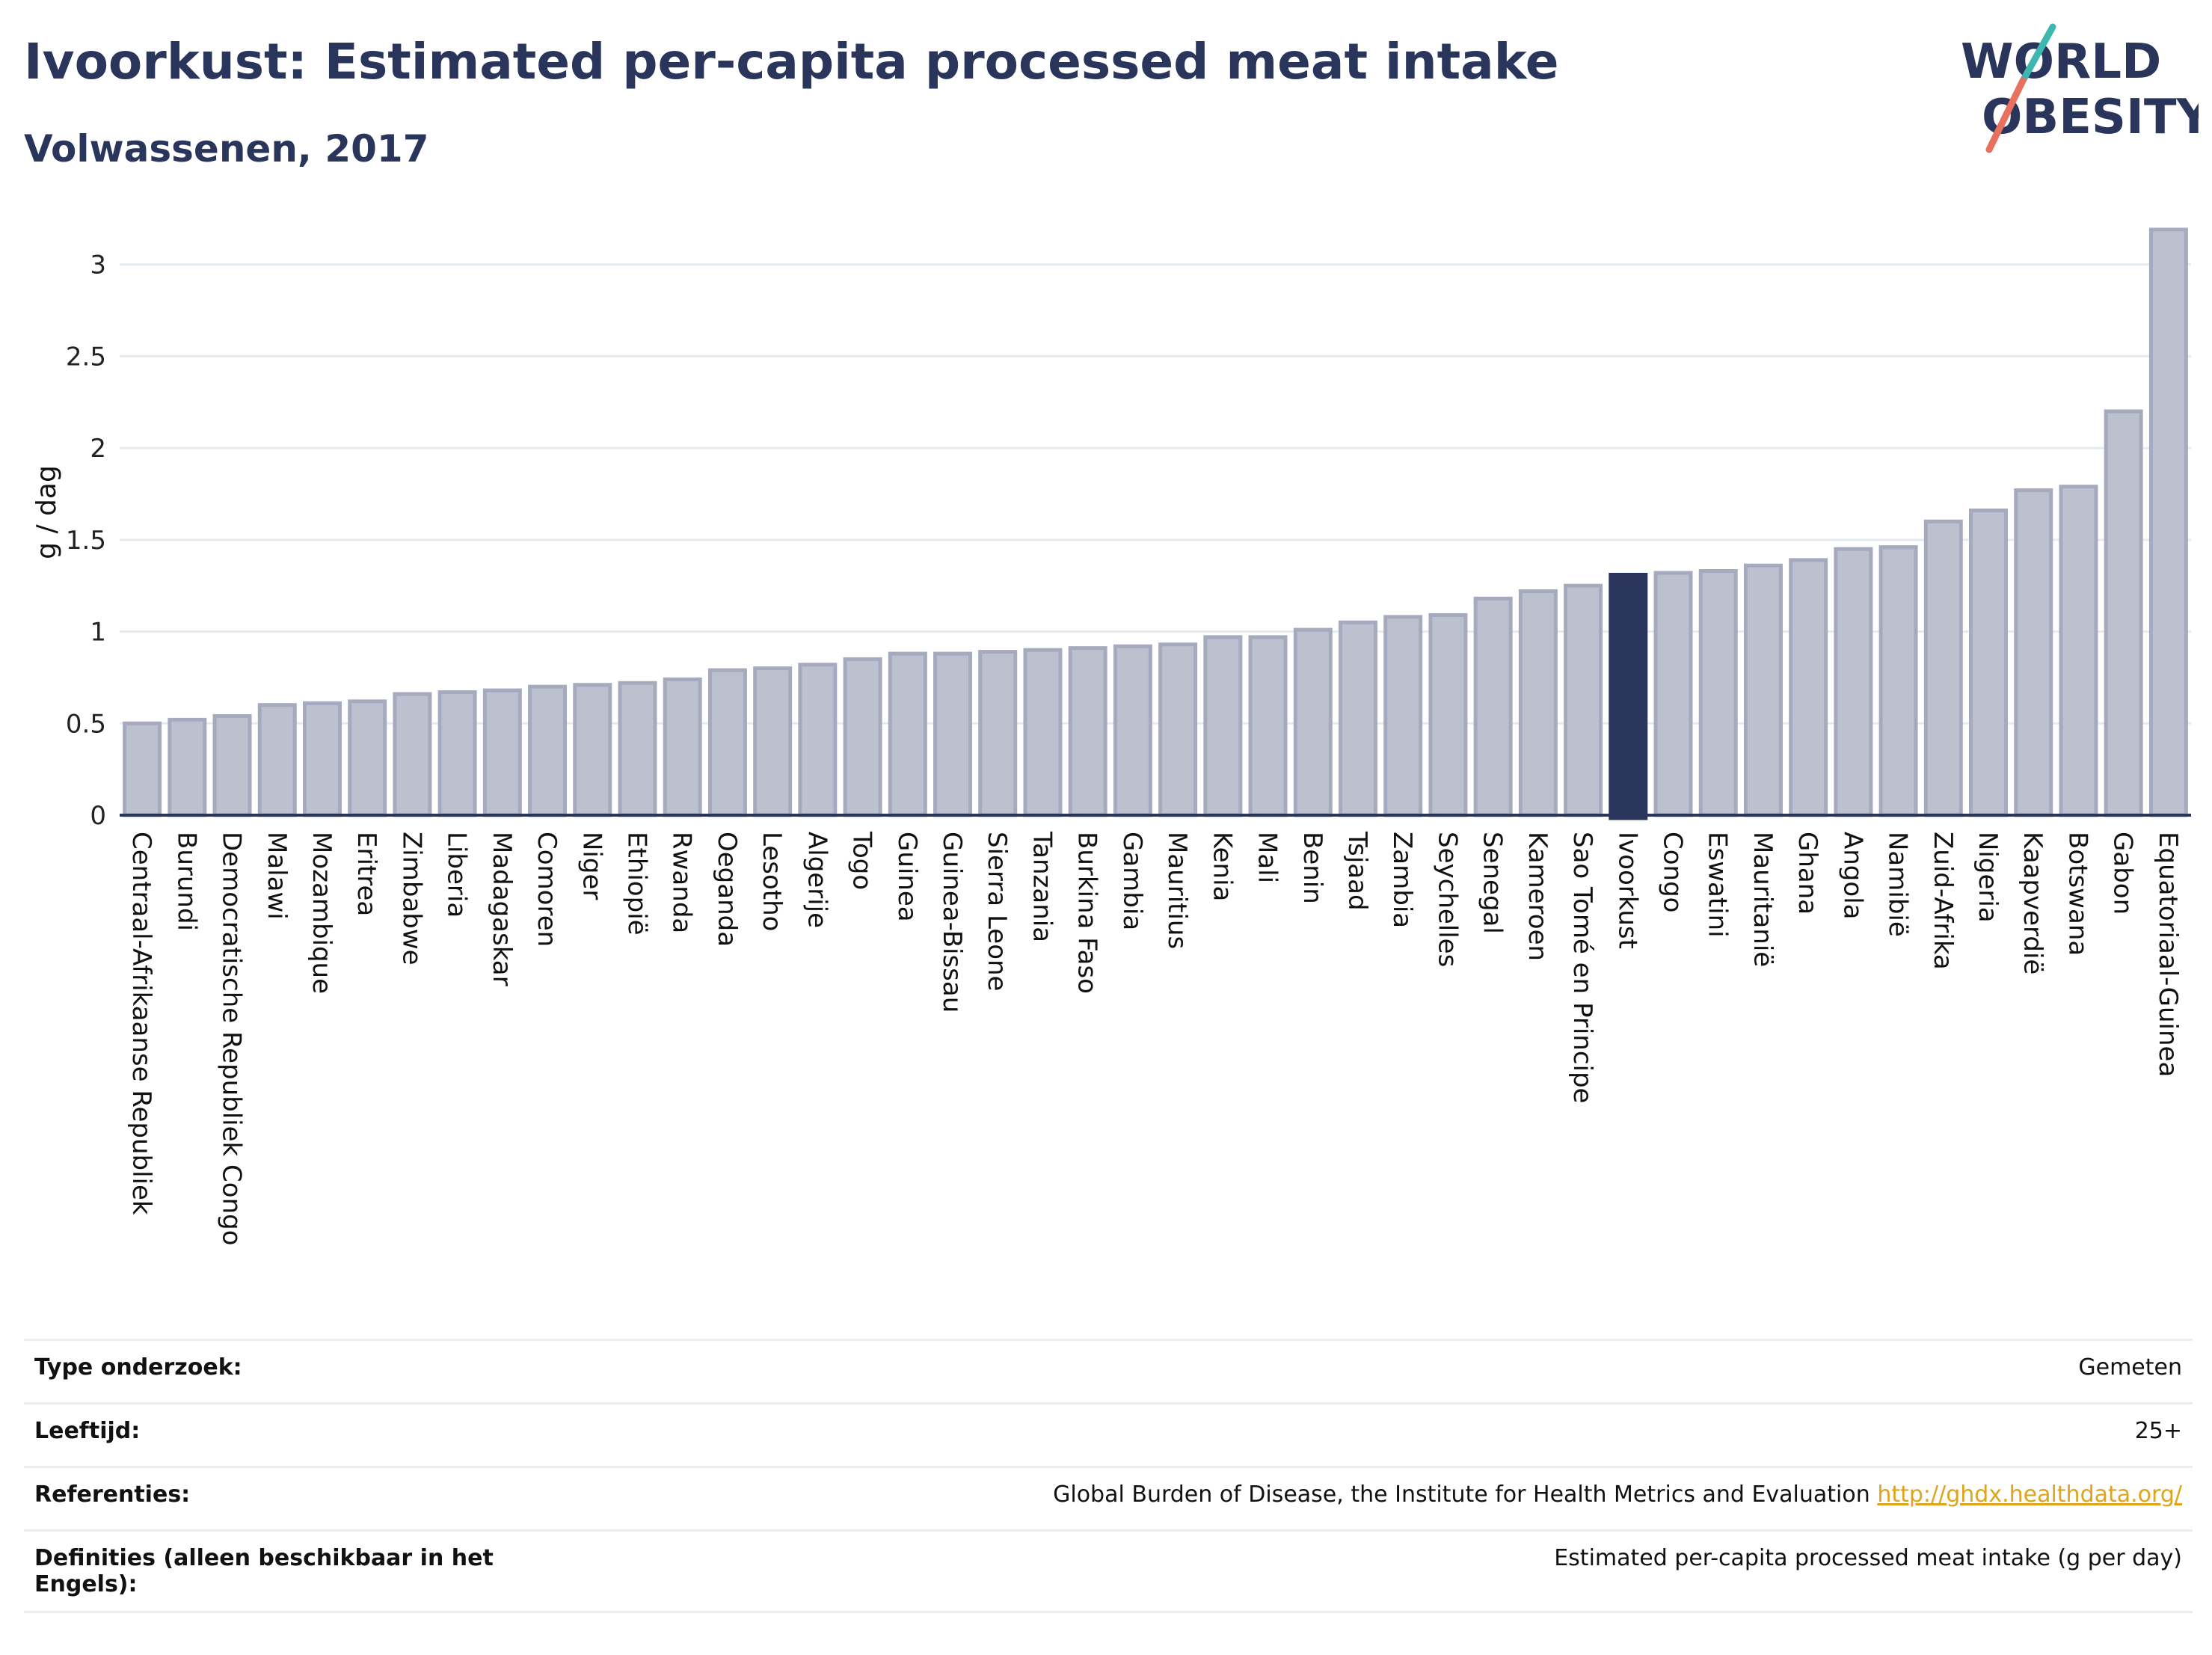  I want to click on bar-rwanda, so click(682, 747).